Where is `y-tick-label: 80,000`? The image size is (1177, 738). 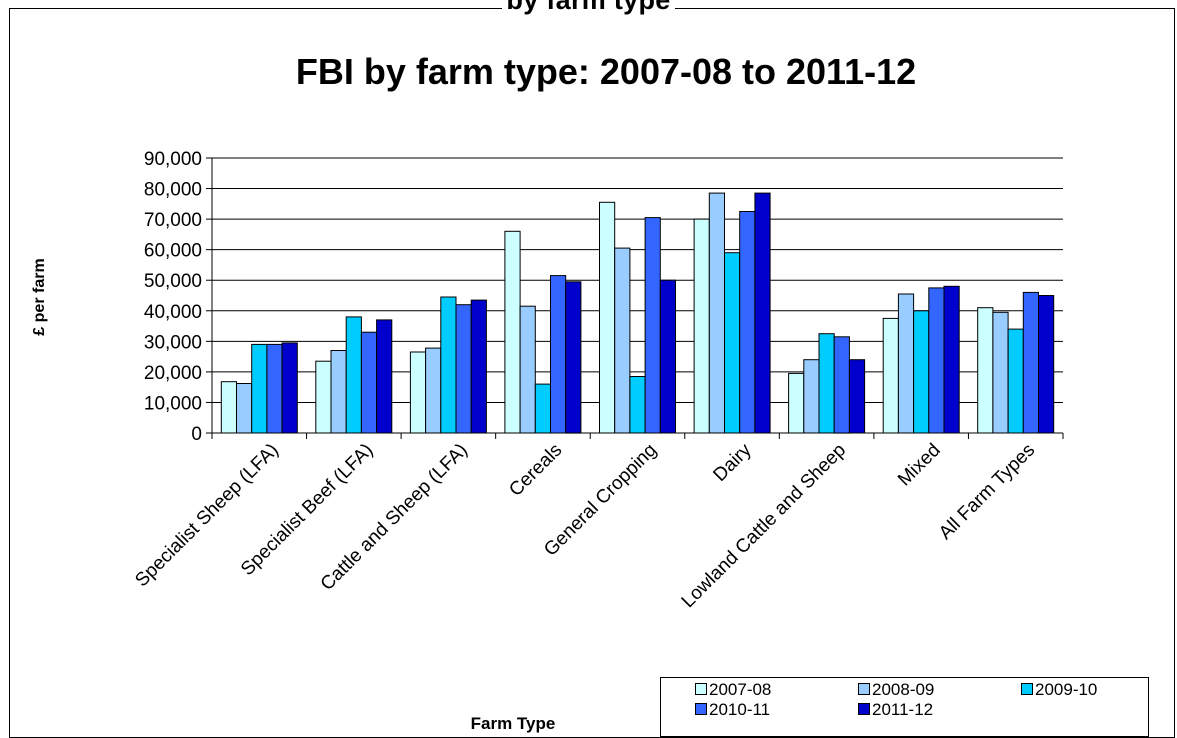 y-tick-label: 80,000 is located at coordinates (173, 190).